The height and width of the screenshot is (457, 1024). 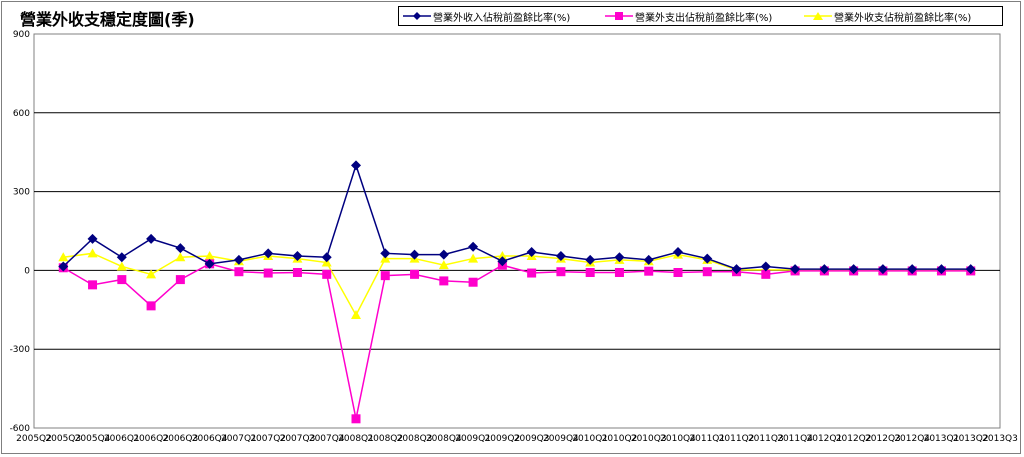 I want to click on y-tick-label: 600, so click(x=21, y=114).